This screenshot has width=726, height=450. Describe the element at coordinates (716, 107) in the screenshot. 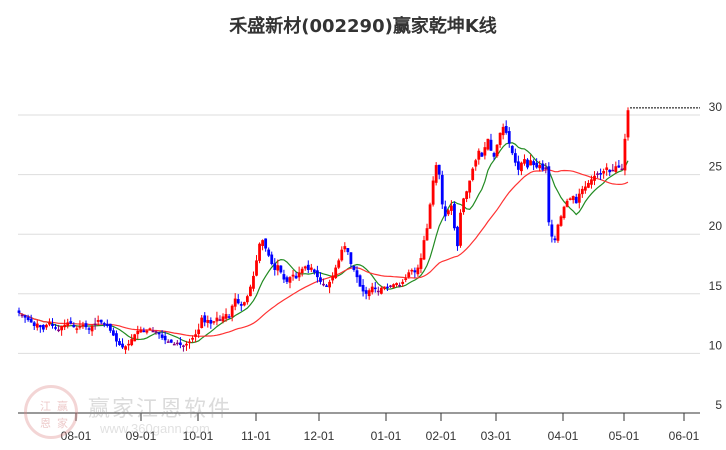

I see `y-tick-label: 30` at that location.